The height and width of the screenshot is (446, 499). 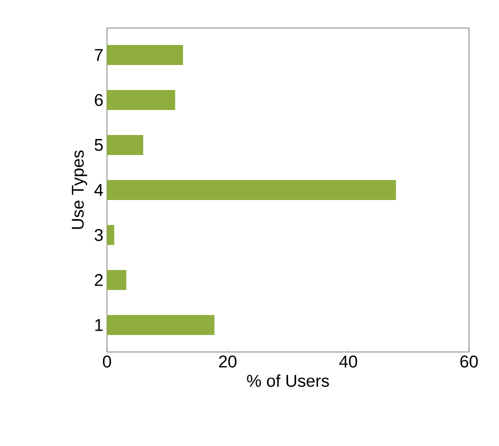 What do you see at coordinates (98, 280) in the screenshot?
I see `y-tick-label: 2` at bounding box center [98, 280].